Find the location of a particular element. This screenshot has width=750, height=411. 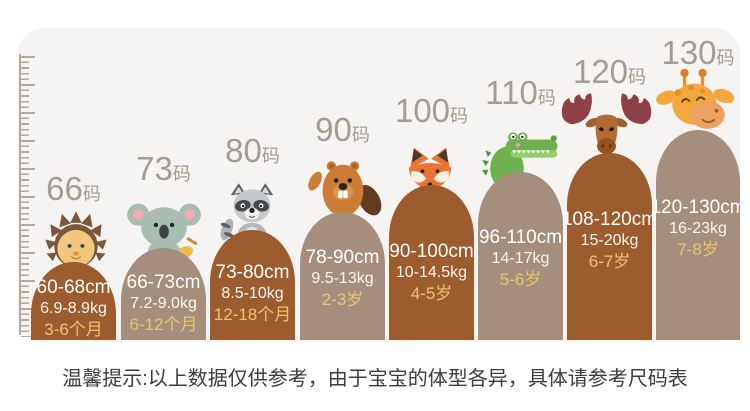

weight-range: 14-17kg is located at coordinates (520, 258).